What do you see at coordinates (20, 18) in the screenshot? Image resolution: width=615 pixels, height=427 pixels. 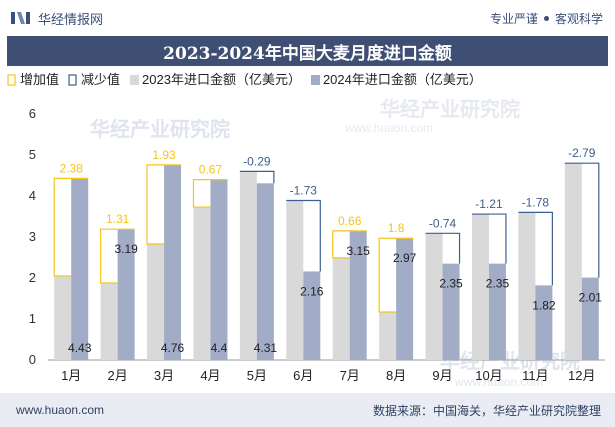 I see `brand-logo-icon` at bounding box center [20, 18].